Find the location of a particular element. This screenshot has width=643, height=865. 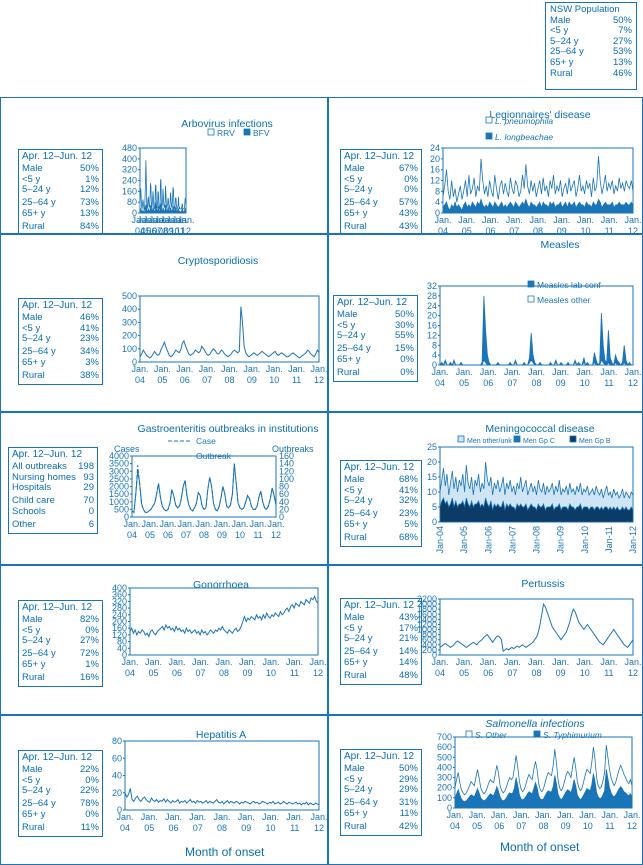

legend: Men other/unk Men Gp C Men Gp B is located at coordinates (534, 440).